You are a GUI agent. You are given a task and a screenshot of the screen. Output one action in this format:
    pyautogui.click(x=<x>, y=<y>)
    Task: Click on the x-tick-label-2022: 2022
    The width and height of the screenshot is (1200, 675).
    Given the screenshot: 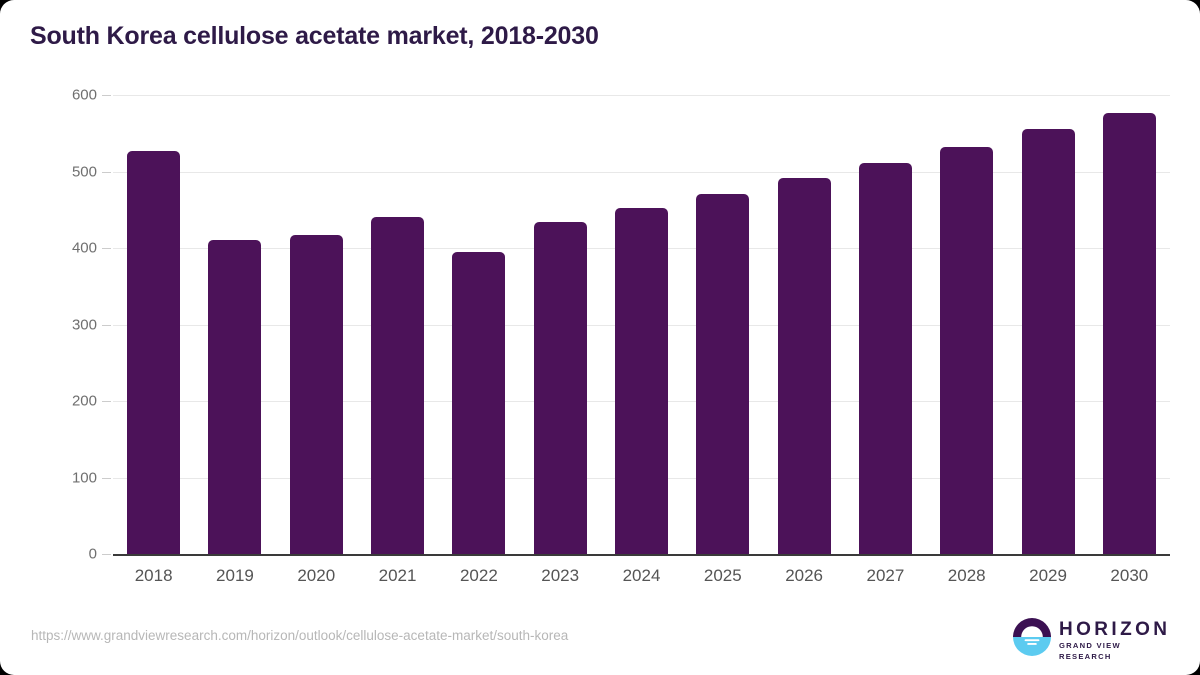 What is the action you would take?
    pyautogui.click(x=478, y=575)
    